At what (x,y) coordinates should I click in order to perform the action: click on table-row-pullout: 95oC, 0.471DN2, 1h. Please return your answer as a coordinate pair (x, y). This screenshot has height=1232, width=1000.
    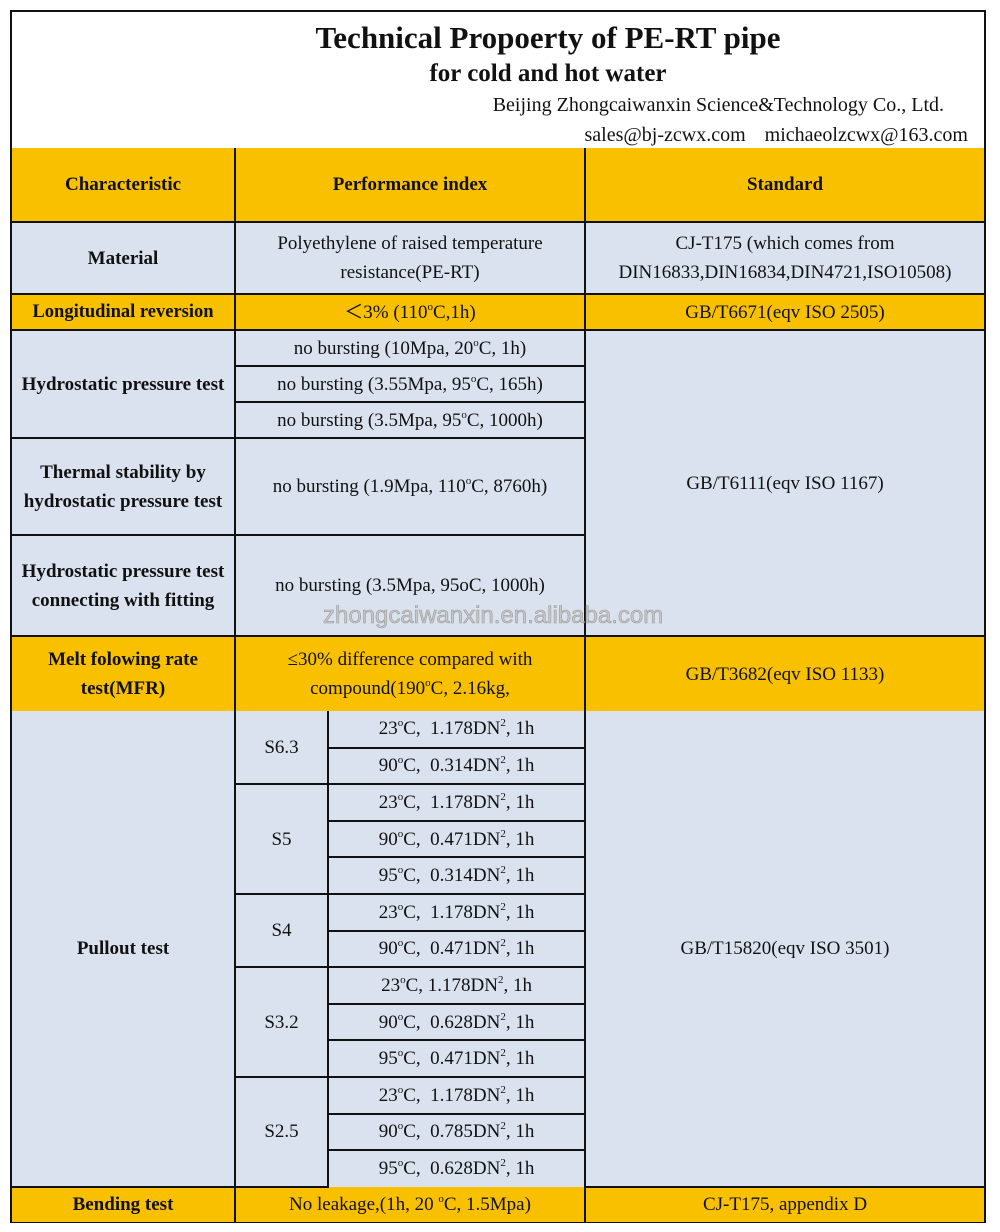
    Looking at the image, I should click on (498, 1058).